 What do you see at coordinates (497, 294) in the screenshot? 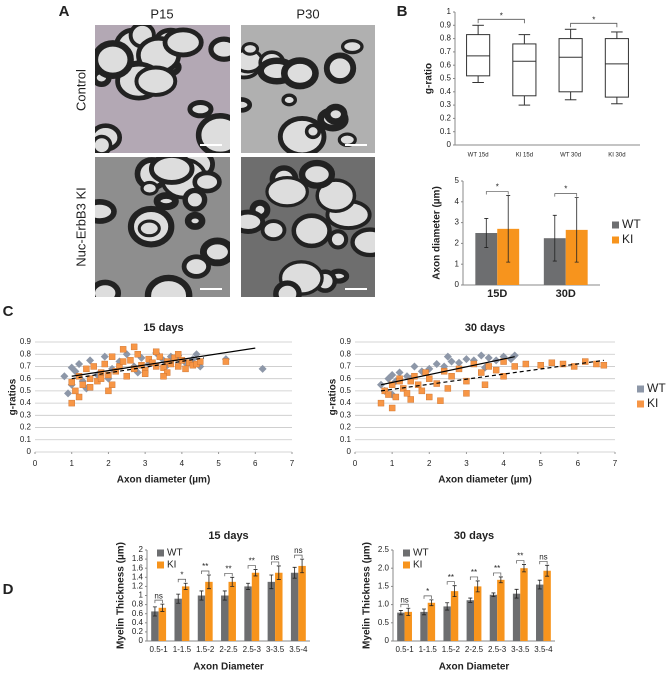
I see `x-tick-label: 15D` at bounding box center [497, 294].